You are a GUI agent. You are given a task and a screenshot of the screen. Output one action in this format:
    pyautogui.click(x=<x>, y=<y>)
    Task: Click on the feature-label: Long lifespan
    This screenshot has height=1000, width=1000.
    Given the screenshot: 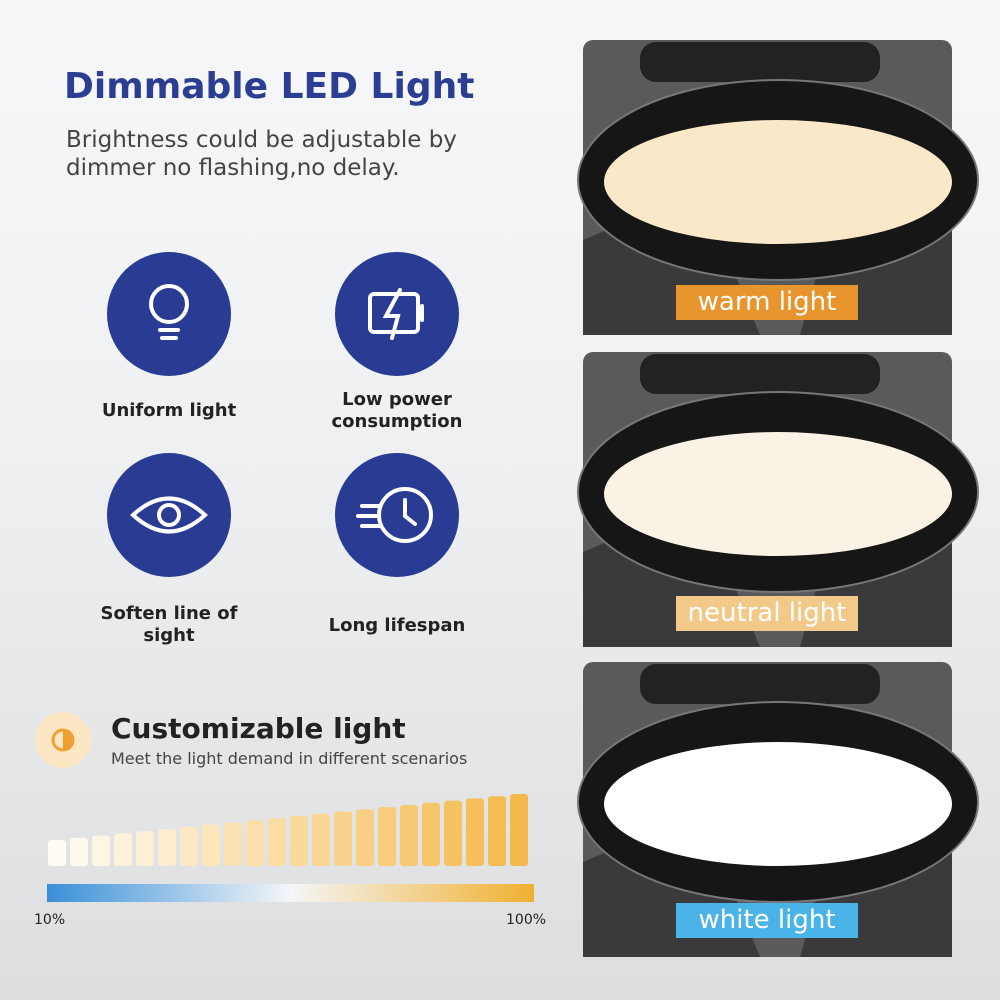 What is the action you would take?
    pyautogui.click(x=397, y=625)
    